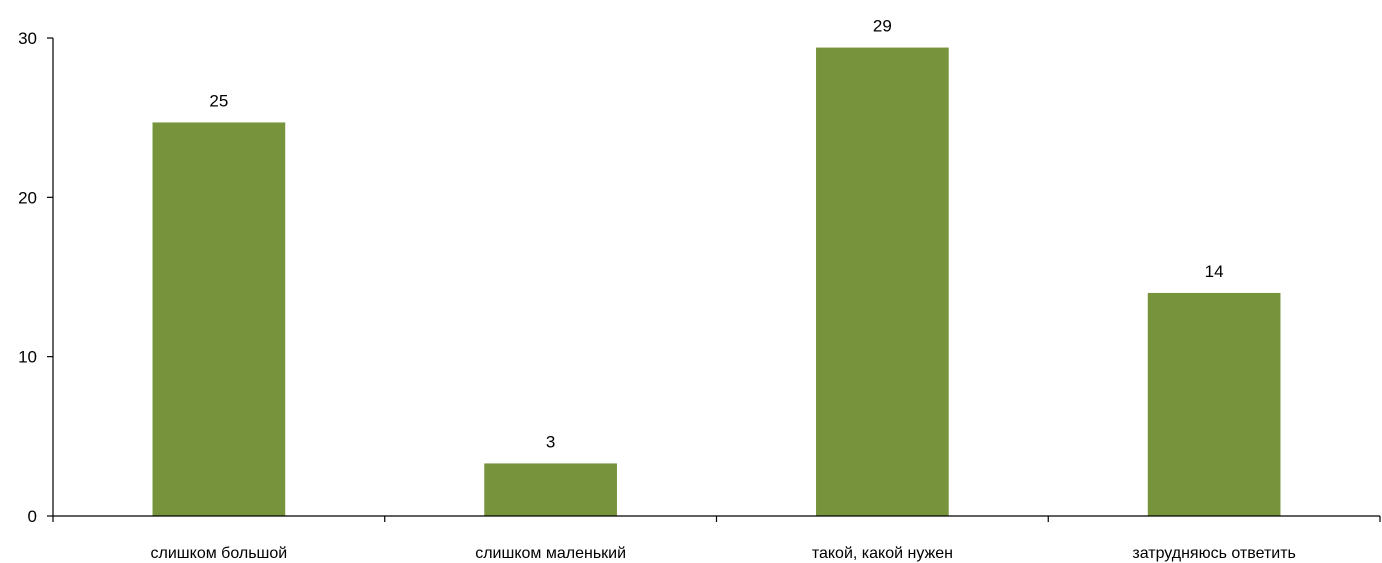 This screenshot has height=563, width=1382. Describe the element at coordinates (218, 100) in the screenshot. I see `bar-value-label: 25` at that location.